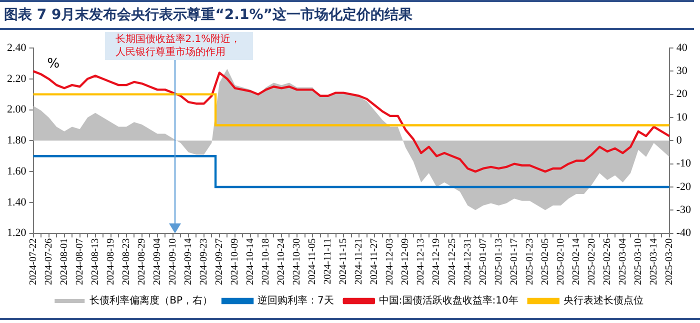 Image resolution: width=700 pixels, height=323 pixels. What do you see at coordinates (530, 262) in the screenshot?
I see `x-tick-label: 2025-01-23` at bounding box center [530, 262].